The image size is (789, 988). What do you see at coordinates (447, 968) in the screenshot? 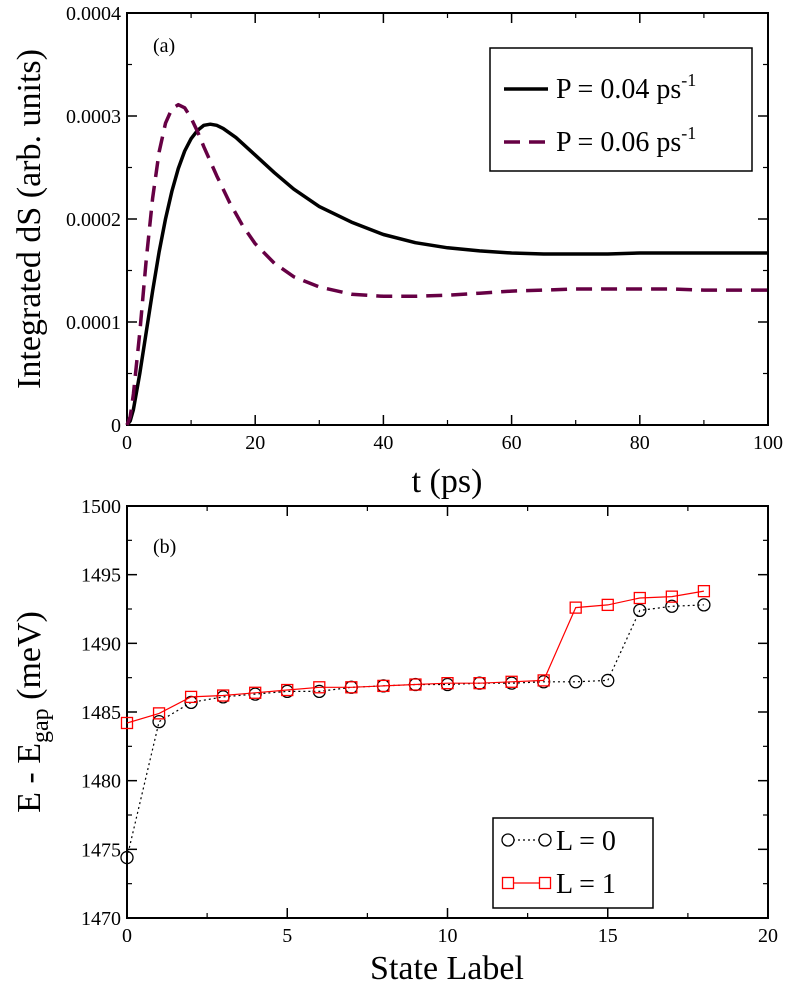
I see `panel-b-x-axis-title: State Label` at bounding box center [447, 968].